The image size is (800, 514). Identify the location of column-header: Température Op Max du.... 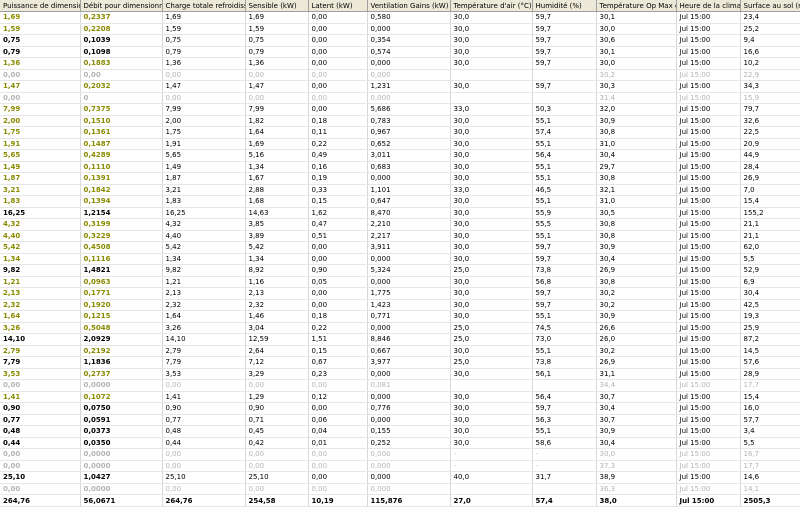
(636, 6).